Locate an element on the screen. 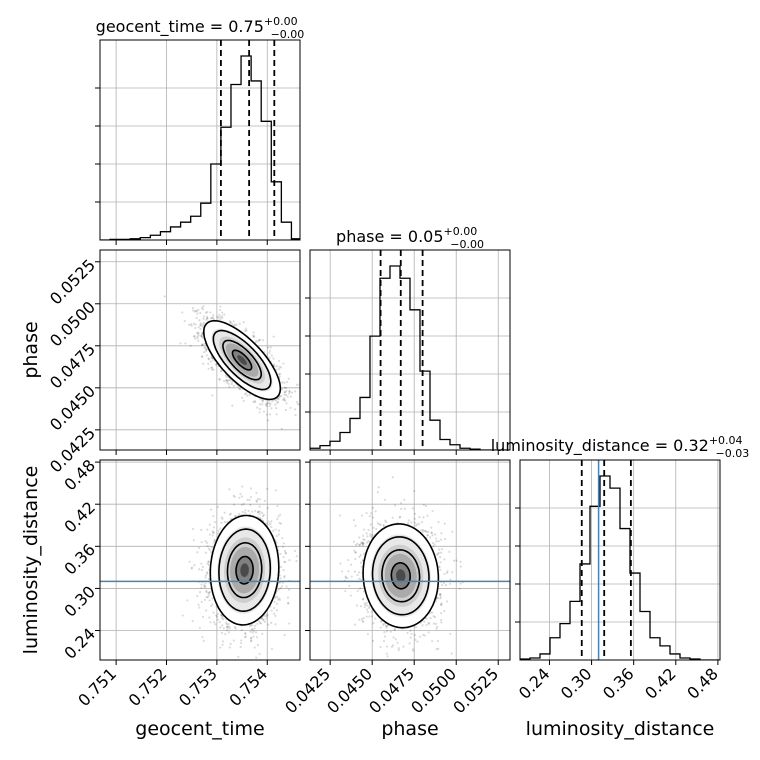  density-content is located at coordinates (401, 567).